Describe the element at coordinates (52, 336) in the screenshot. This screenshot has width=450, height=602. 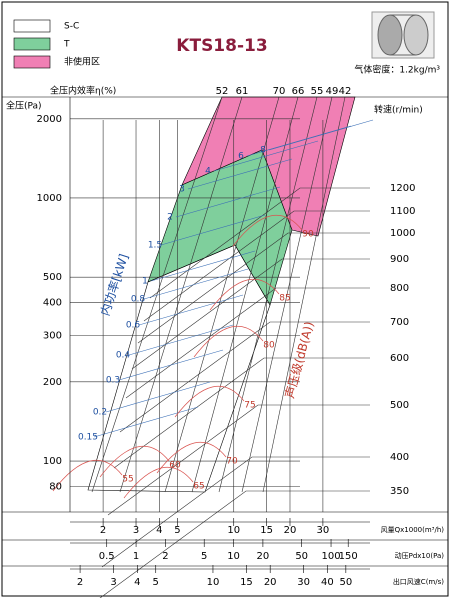
I see `y-tick-label: 300` at that location.